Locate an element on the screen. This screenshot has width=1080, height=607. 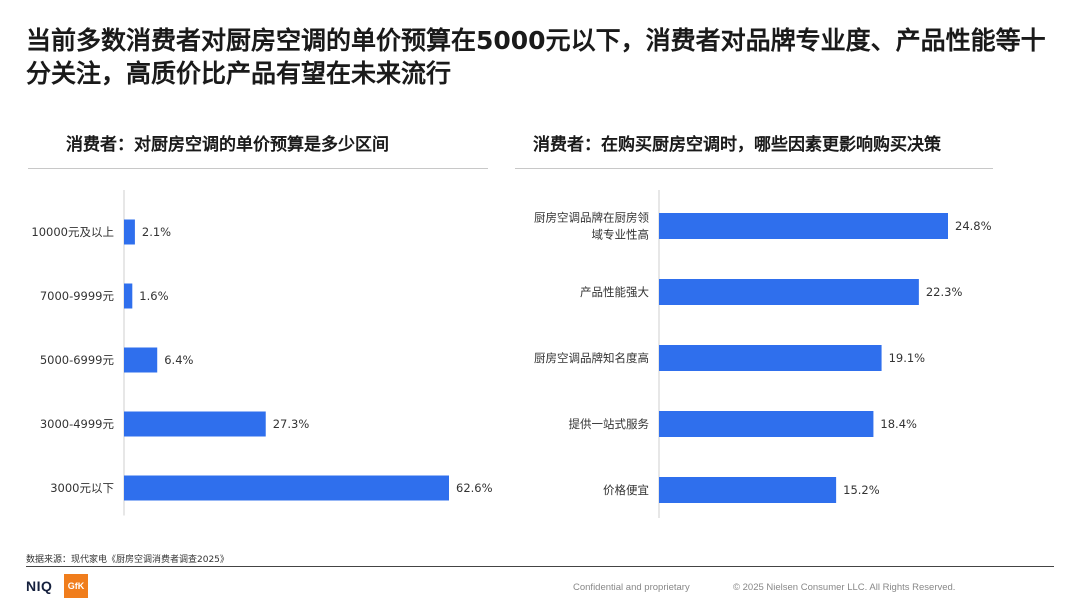
category-label-2: 厨房空调品牌知名度高 is located at coordinates (591, 358).